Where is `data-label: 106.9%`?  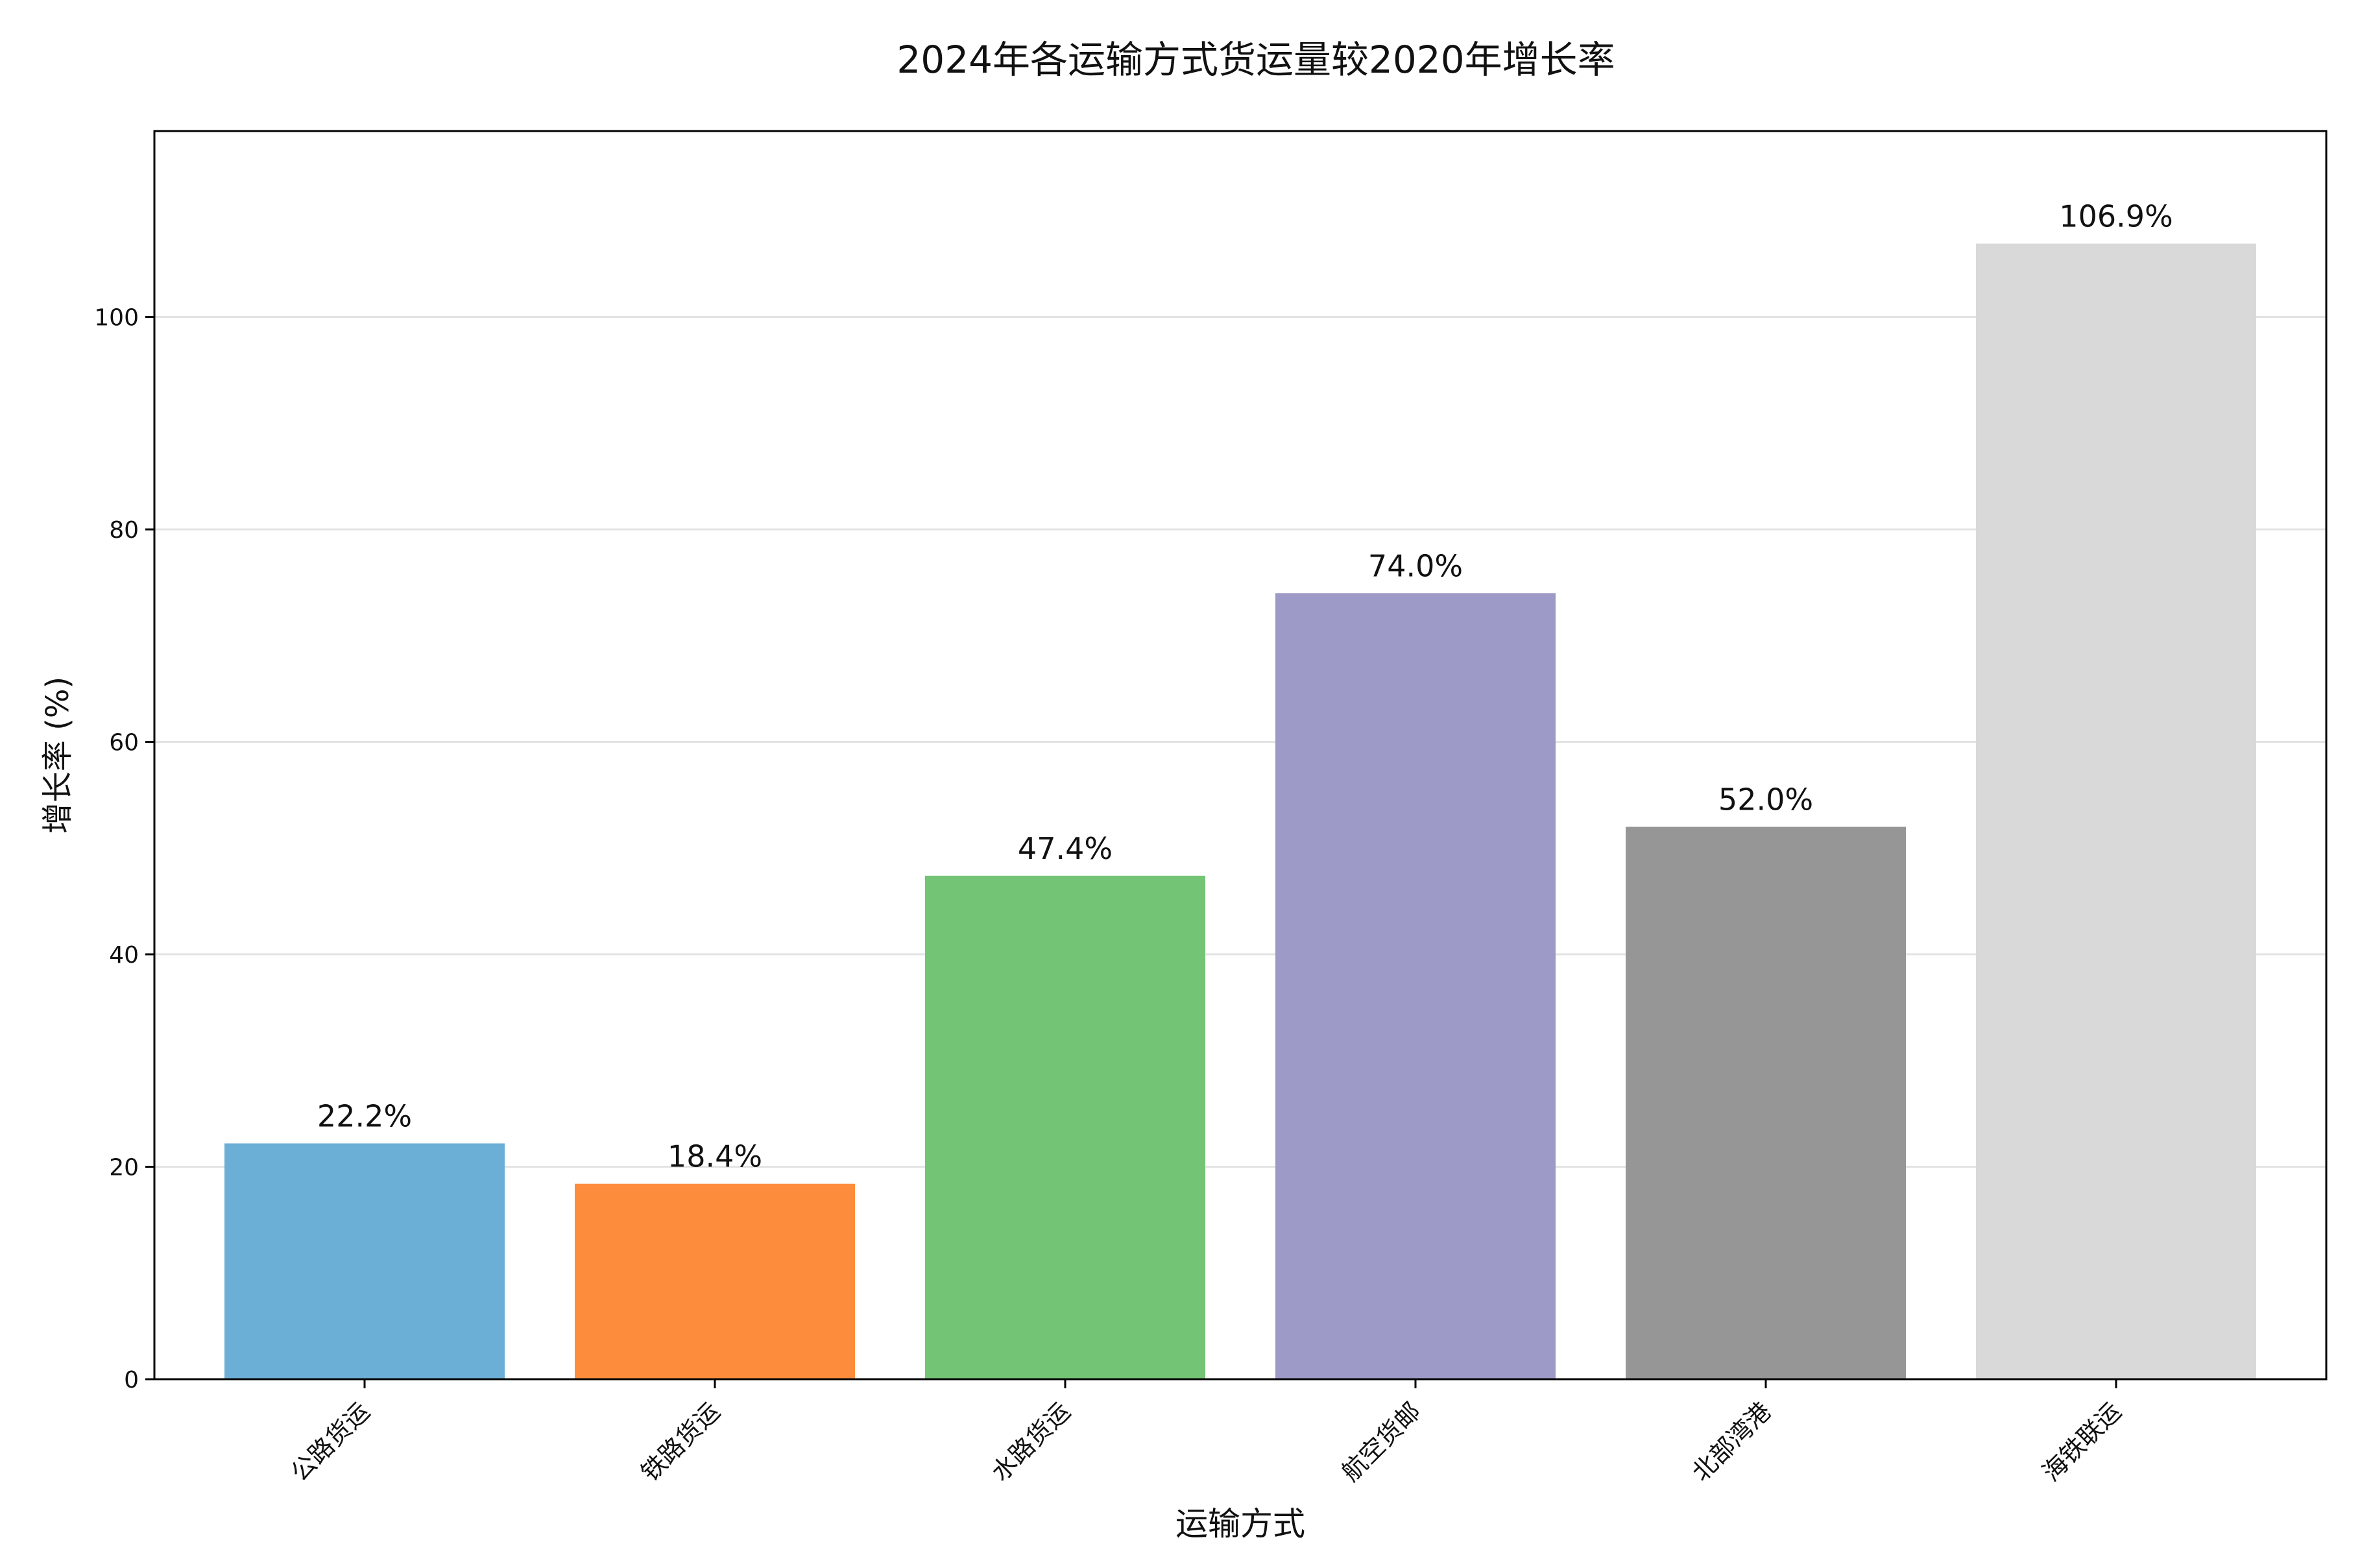 data-label: 106.9% is located at coordinates (2116, 216).